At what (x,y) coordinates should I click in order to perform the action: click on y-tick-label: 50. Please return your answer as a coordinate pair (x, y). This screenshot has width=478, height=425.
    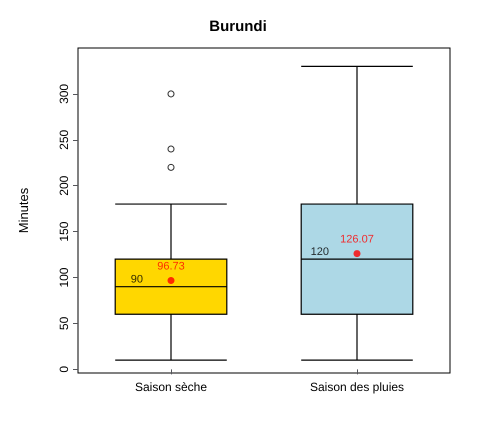
    Looking at the image, I should click on (64, 323).